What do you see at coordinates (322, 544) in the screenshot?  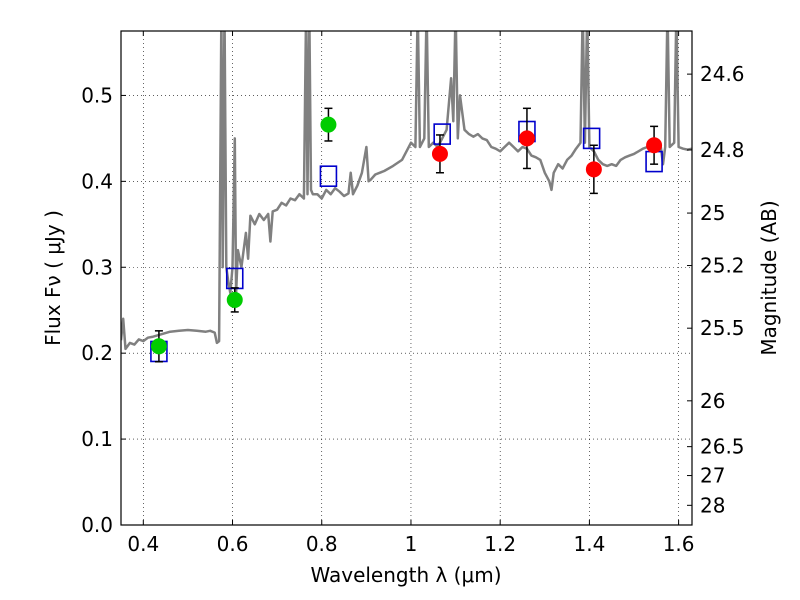 I see `x-tick-label: 0.8` at bounding box center [322, 544].